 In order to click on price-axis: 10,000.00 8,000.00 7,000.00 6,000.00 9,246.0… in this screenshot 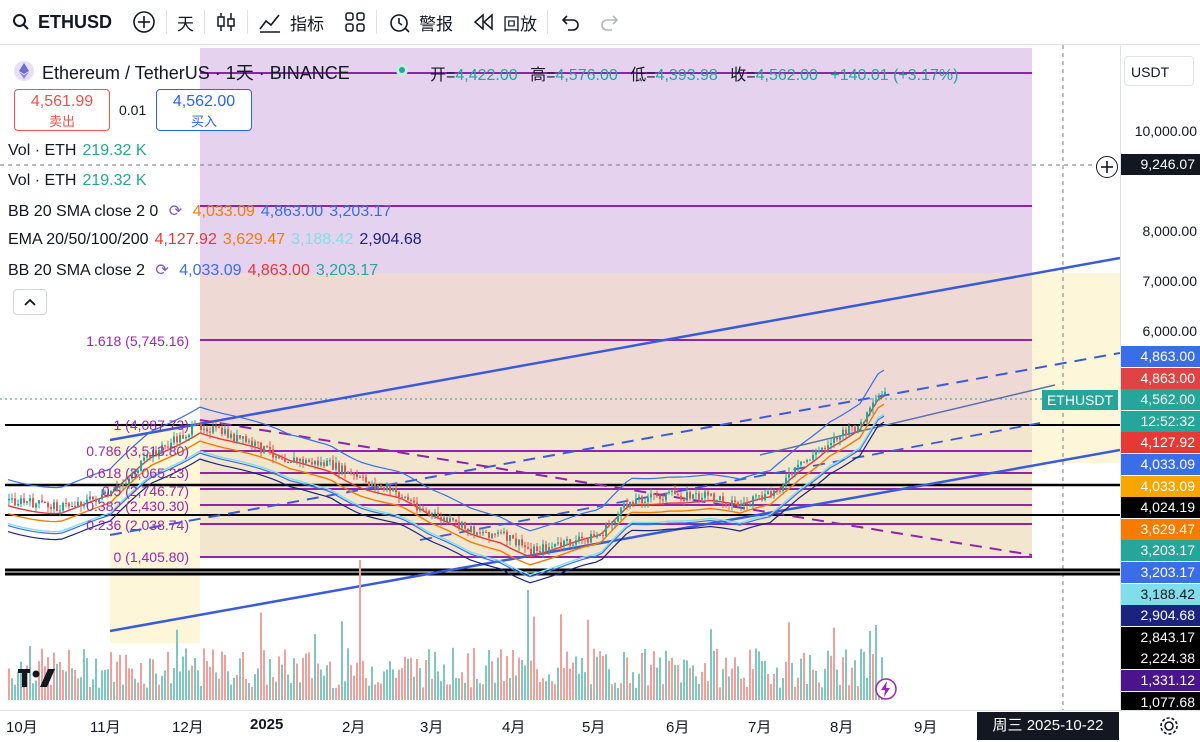, I will do `click(1160, 379)`.